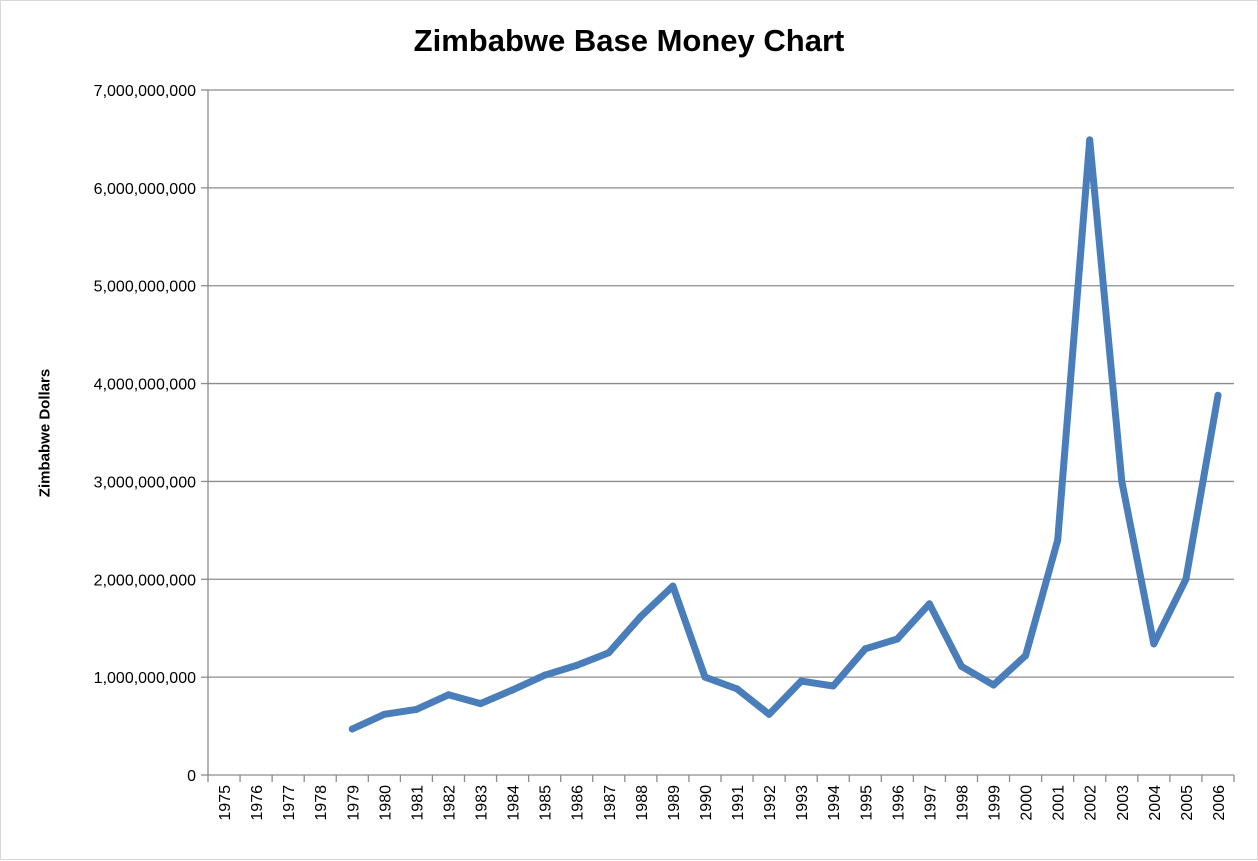 The width and height of the screenshot is (1258, 861). Describe the element at coordinates (898, 803) in the screenshot. I see `x-tick-label: 1996` at that location.